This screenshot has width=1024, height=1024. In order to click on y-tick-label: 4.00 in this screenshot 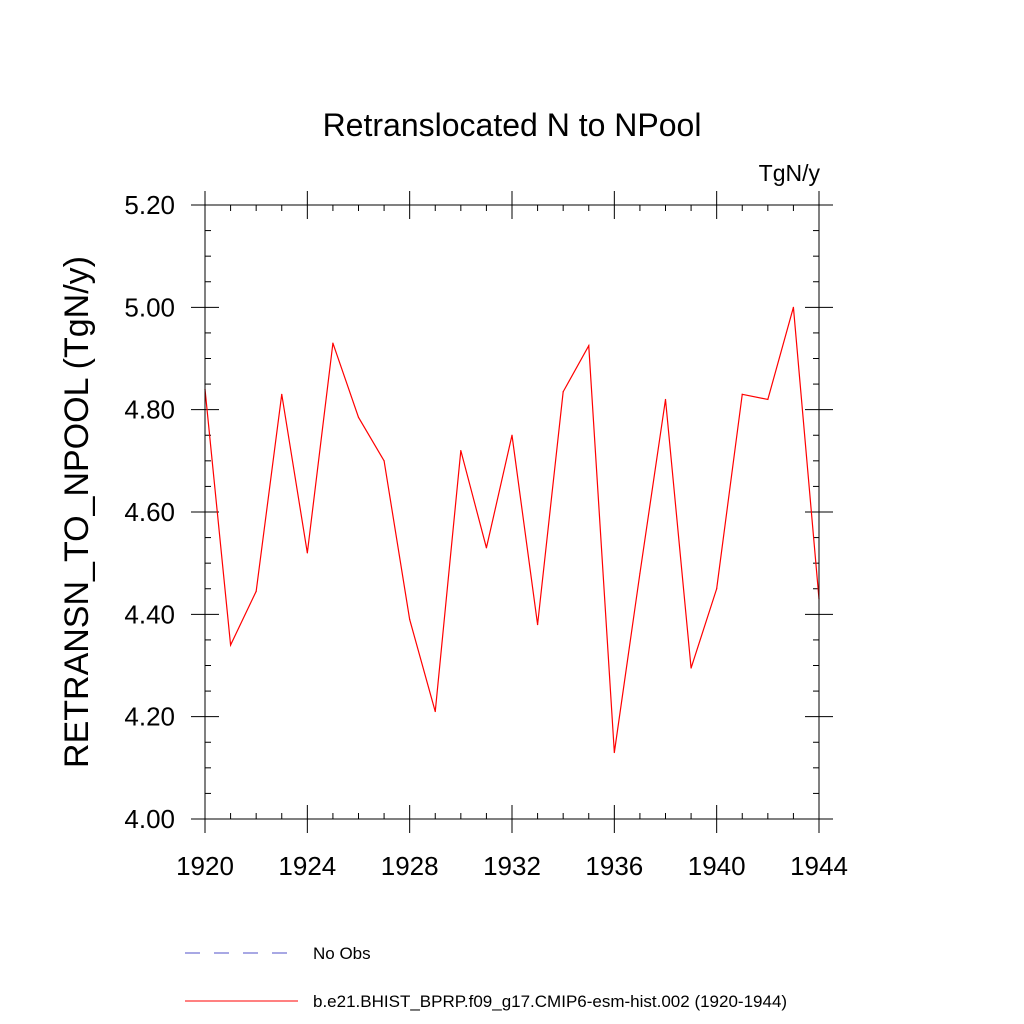, I will do `click(149, 819)`.